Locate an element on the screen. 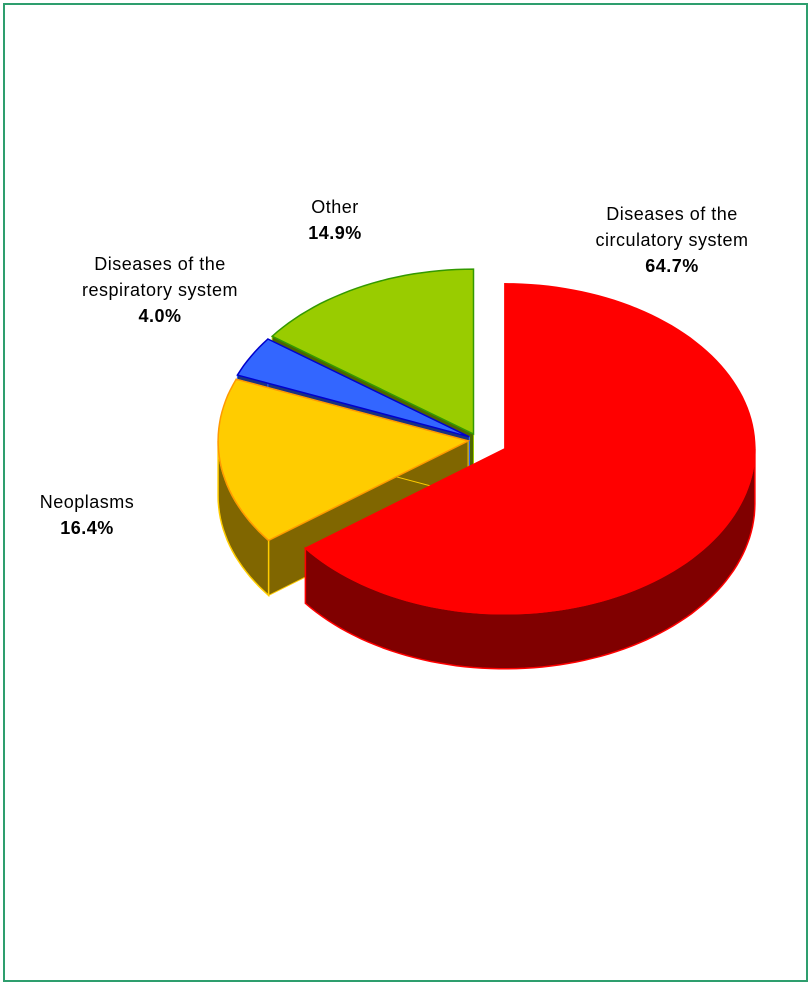 The height and width of the screenshot is (985, 811). category-name: Neoplasms is located at coordinates (87, 502).